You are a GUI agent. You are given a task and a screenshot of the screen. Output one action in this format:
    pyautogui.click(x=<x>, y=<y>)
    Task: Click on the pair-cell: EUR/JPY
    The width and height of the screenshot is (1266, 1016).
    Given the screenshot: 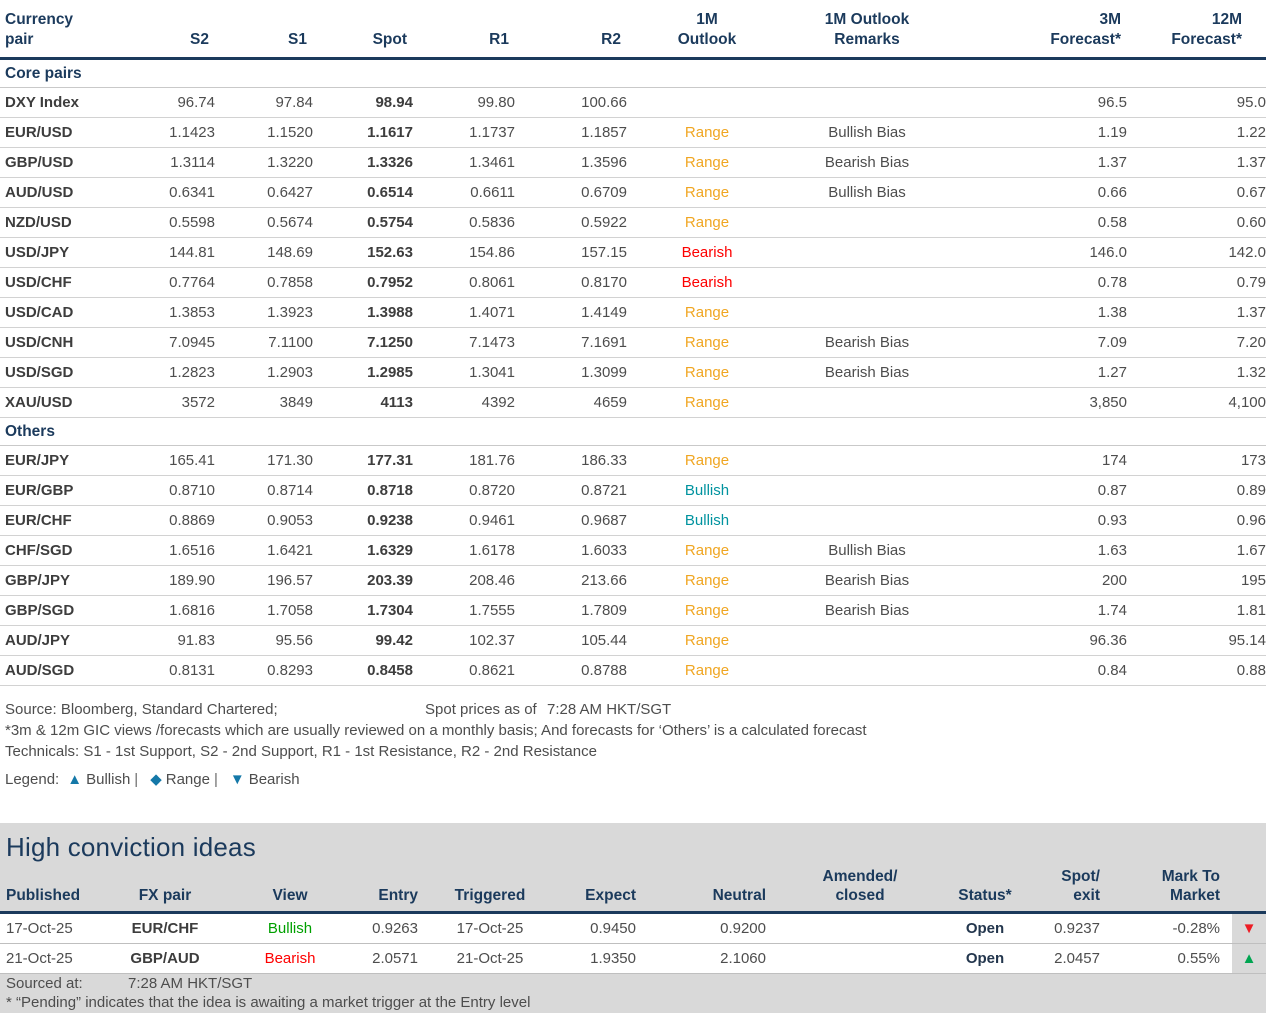 What is the action you would take?
    pyautogui.click(x=72, y=460)
    